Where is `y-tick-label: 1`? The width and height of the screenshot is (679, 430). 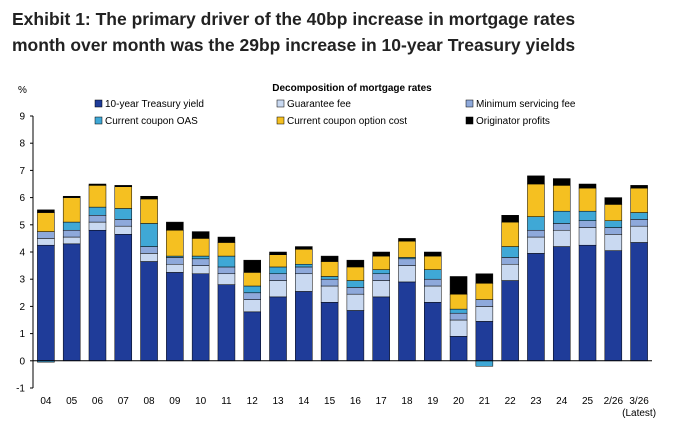
y-tick-label: 1 is located at coordinates (22, 334).